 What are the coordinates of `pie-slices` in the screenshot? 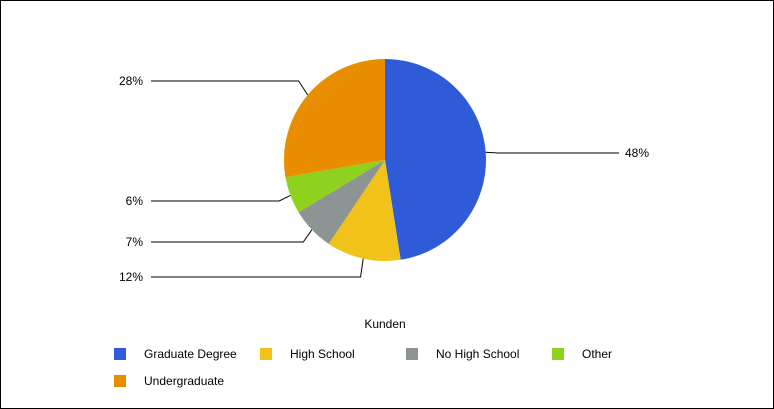 It's located at (384, 159).